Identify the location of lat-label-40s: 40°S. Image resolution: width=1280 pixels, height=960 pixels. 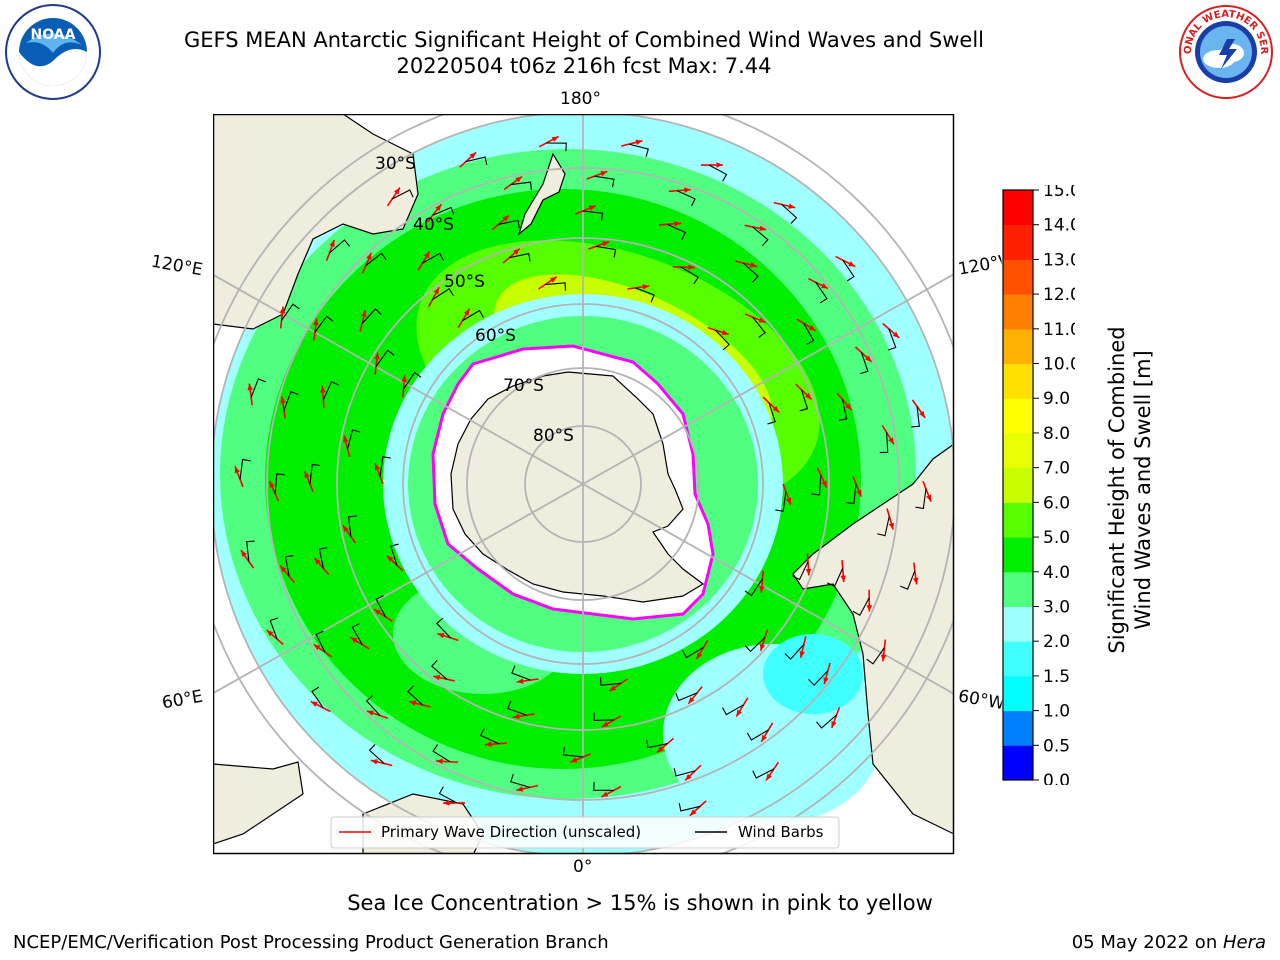
(433, 225).